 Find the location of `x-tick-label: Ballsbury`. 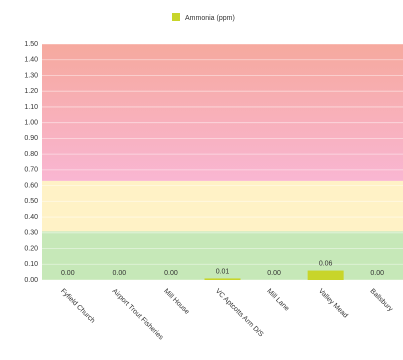

x-tick-label: Ballsbury is located at coordinates (381, 301).